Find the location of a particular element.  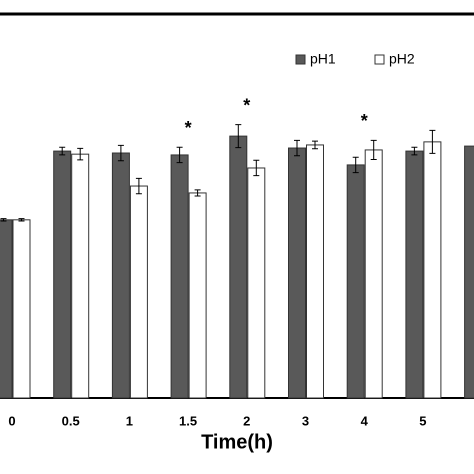

x-axis-title: Time(h) is located at coordinates (237, 442).